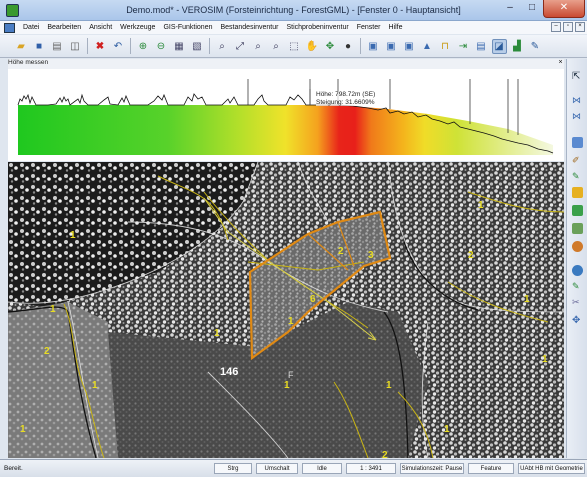 The height and width of the screenshot is (477, 587). Describe the element at coordinates (12, 10) in the screenshot. I see `app-icon` at that location.